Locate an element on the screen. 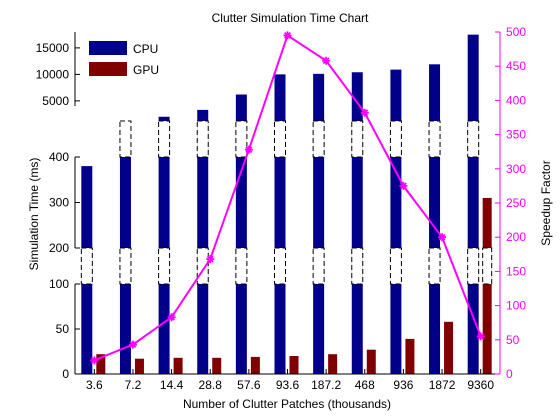 This screenshot has height=420, width=560. x-tick-label-10: 9360 is located at coordinates (480, 385).